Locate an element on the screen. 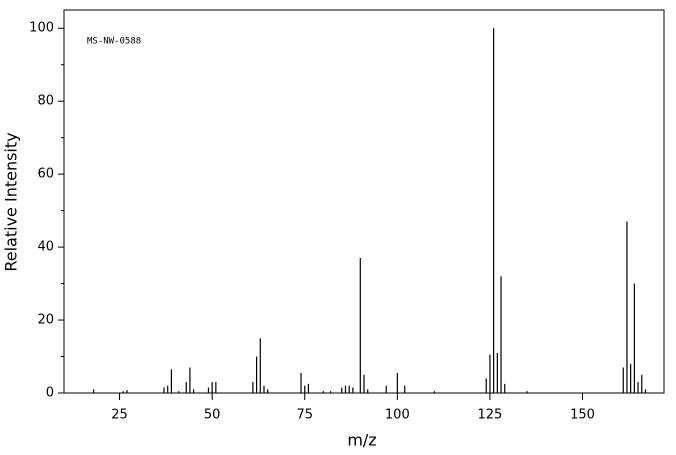  x-tick-label: 50 is located at coordinates (212, 415).